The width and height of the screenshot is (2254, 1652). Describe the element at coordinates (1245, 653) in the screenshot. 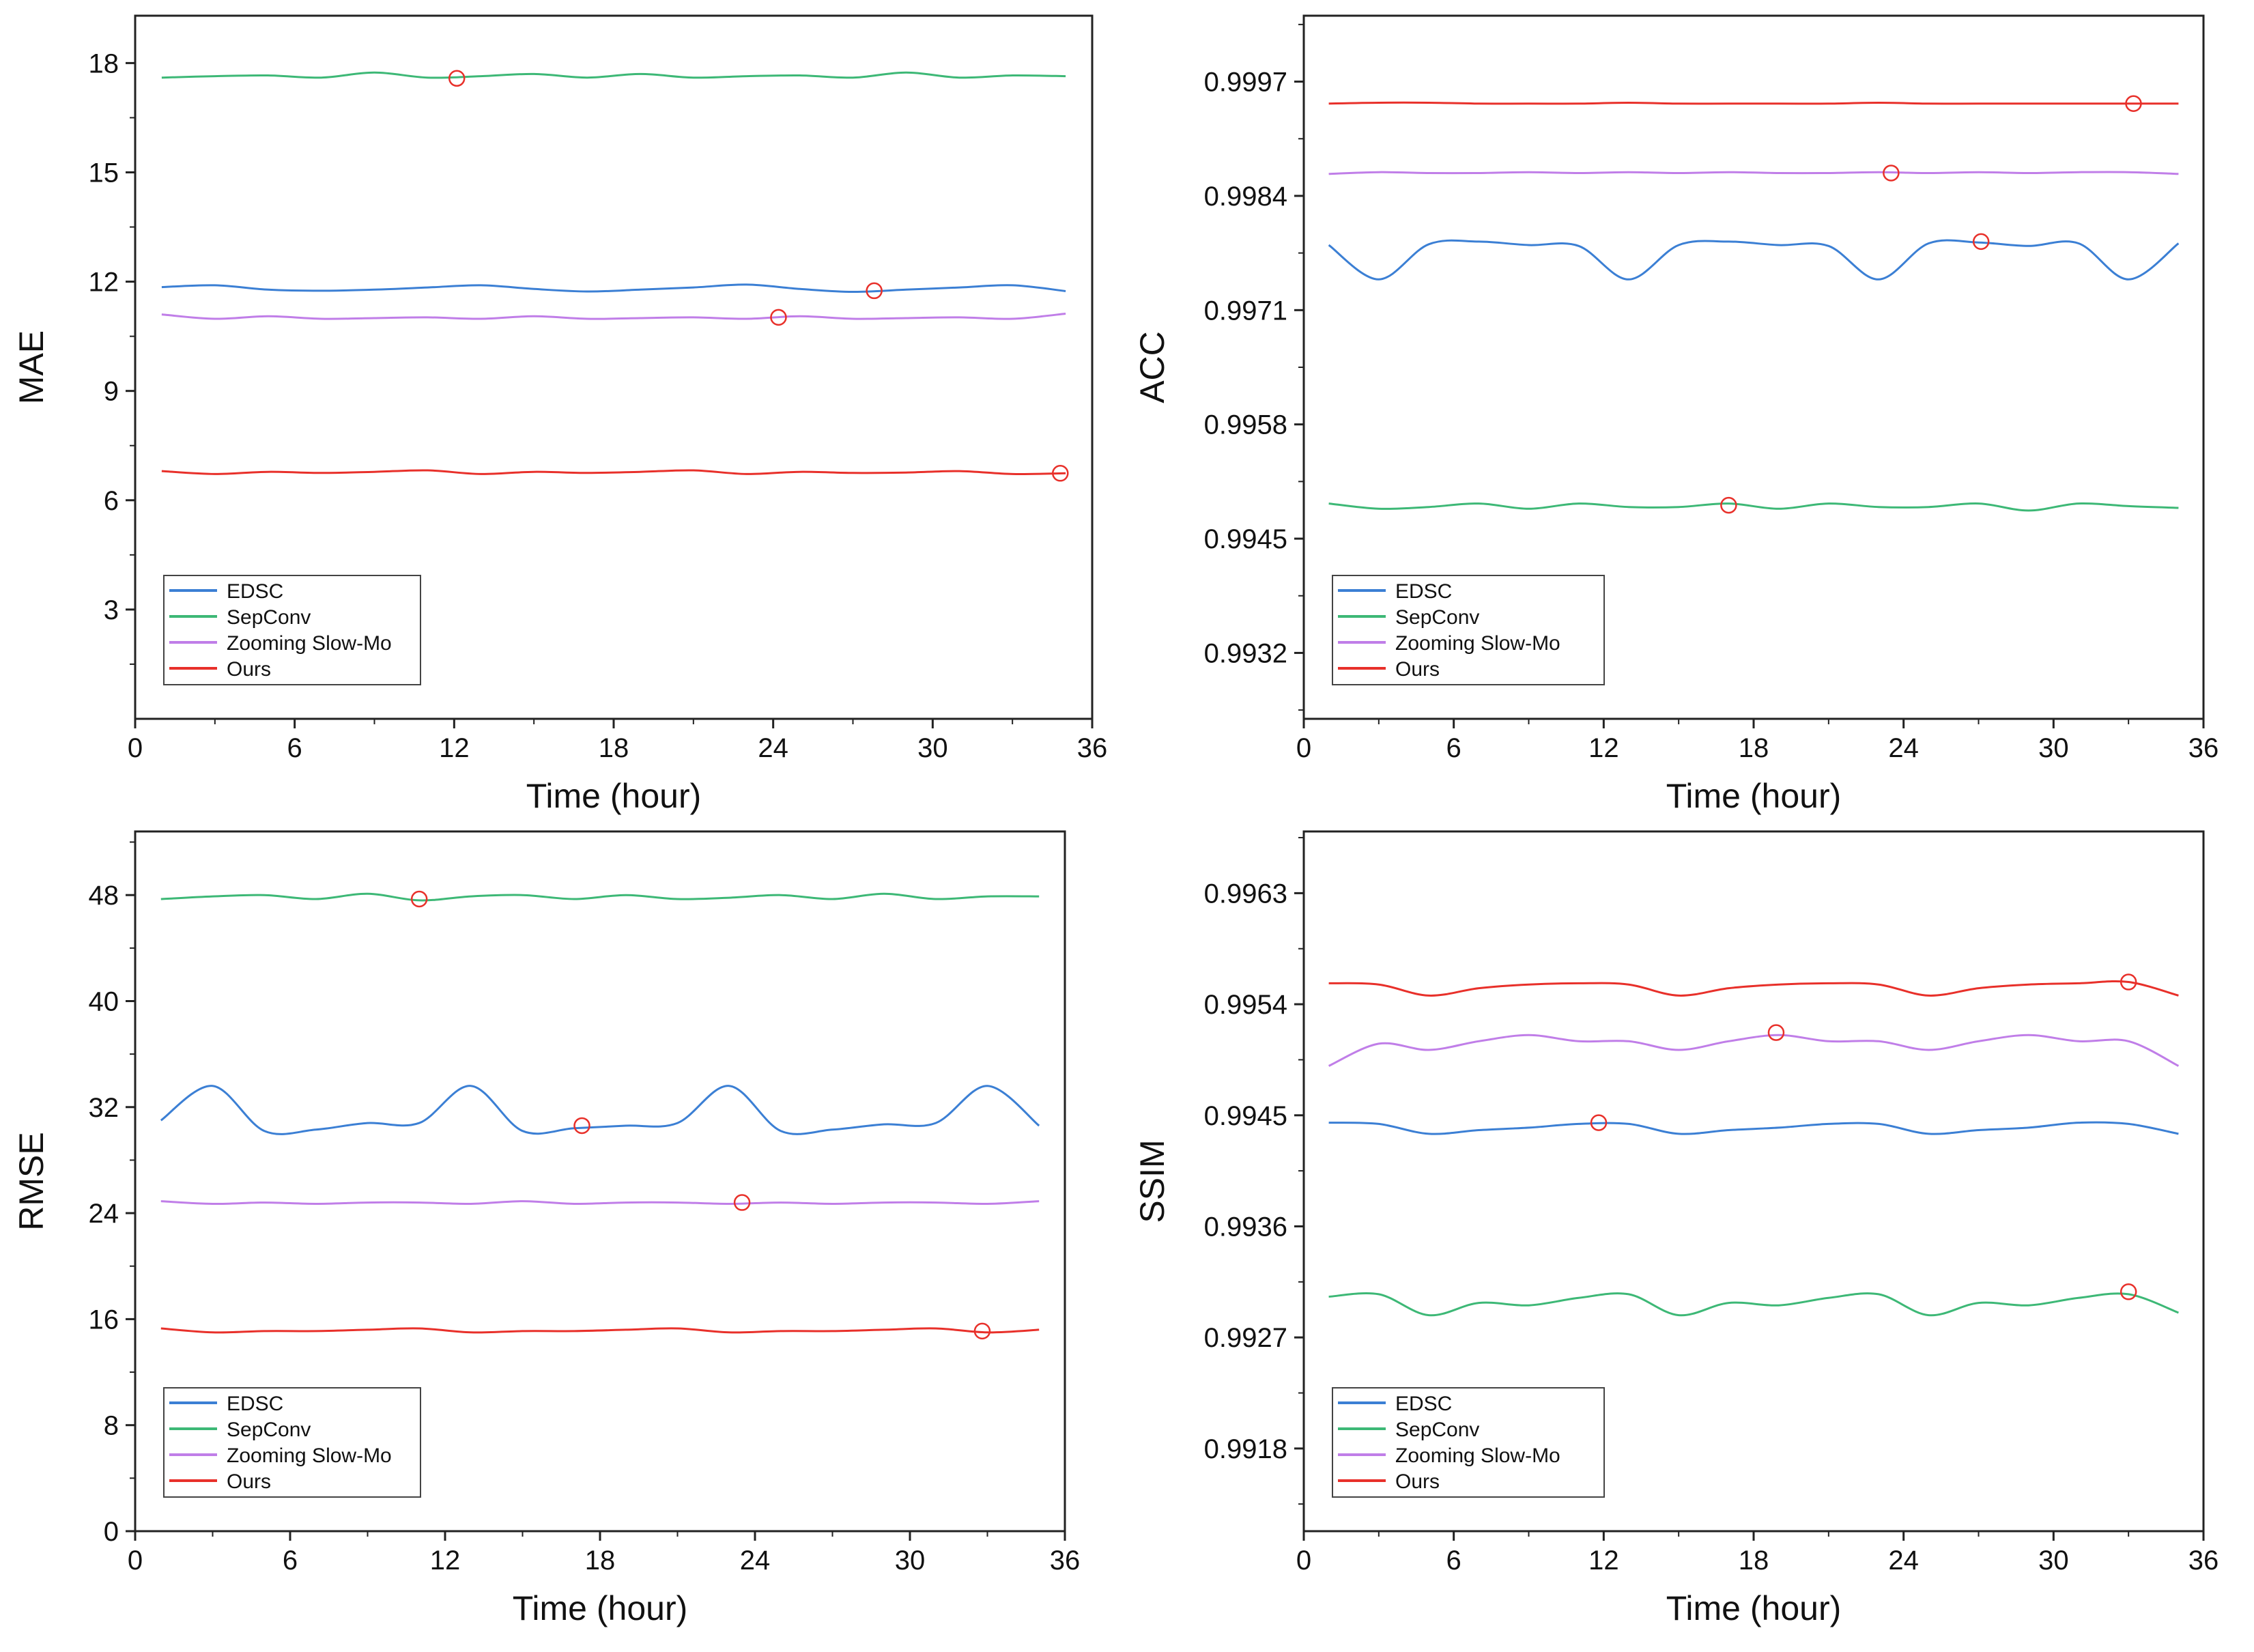

I see `y-tick-label: 0.9932` at that location.